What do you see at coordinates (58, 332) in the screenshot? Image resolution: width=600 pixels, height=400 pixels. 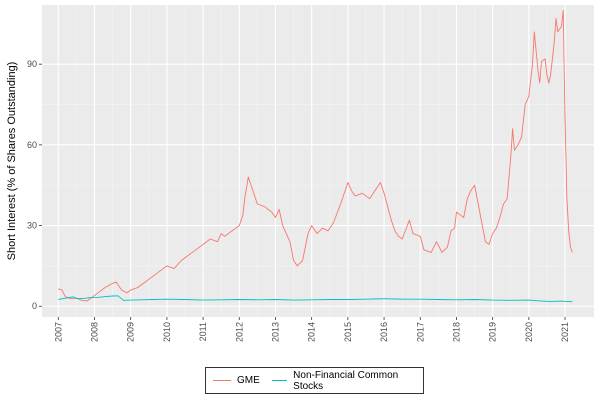 I see `x-tick-label: 2007` at bounding box center [58, 332].